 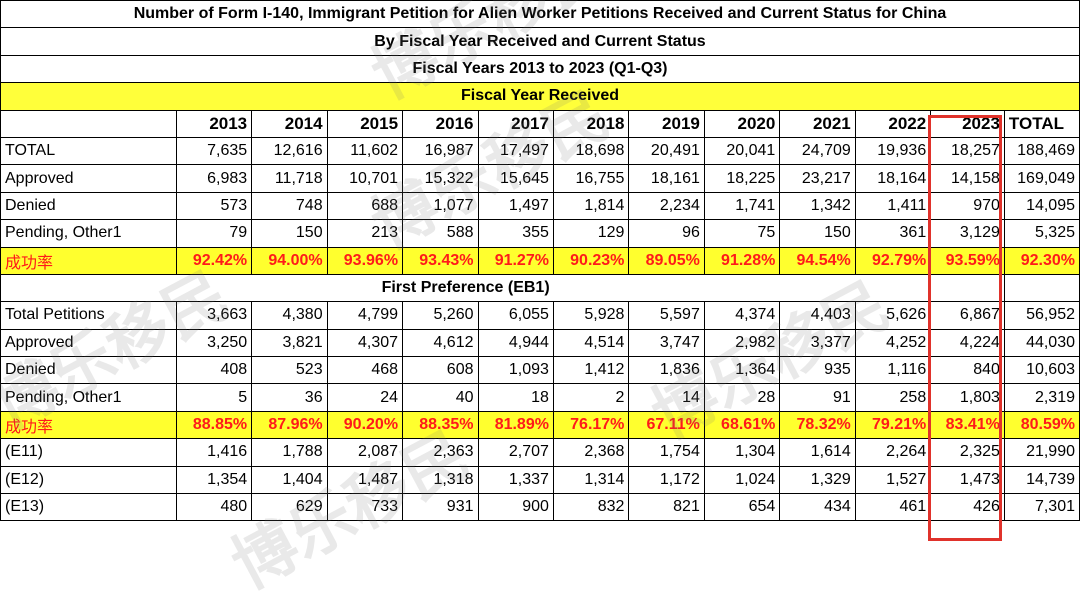 What do you see at coordinates (666, 425) in the screenshot?
I see `rate-value: 67.11%` at bounding box center [666, 425].